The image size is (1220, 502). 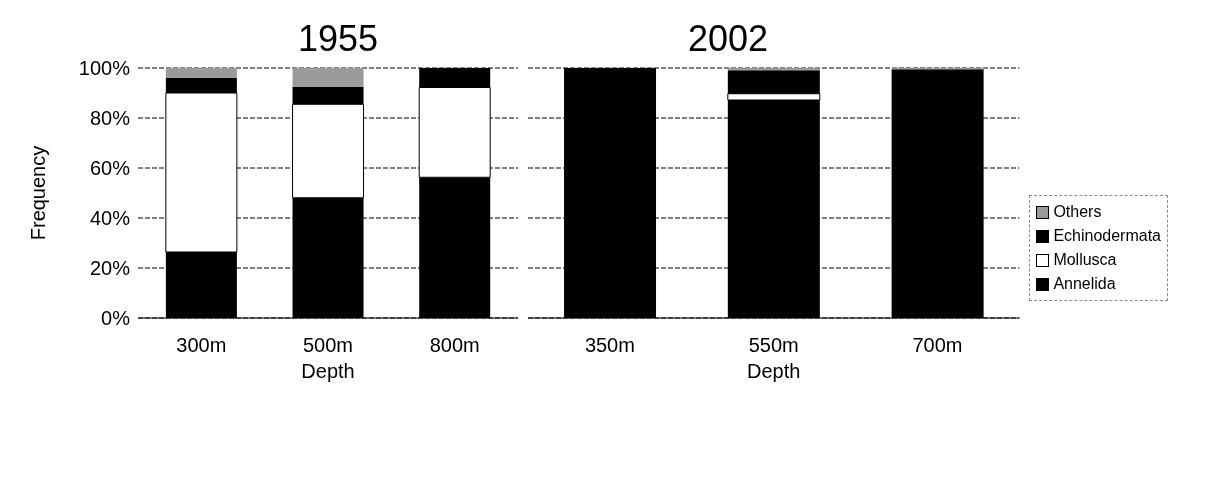 What do you see at coordinates (773, 345) in the screenshot?
I see `x-tick-label: 550m` at bounding box center [773, 345].